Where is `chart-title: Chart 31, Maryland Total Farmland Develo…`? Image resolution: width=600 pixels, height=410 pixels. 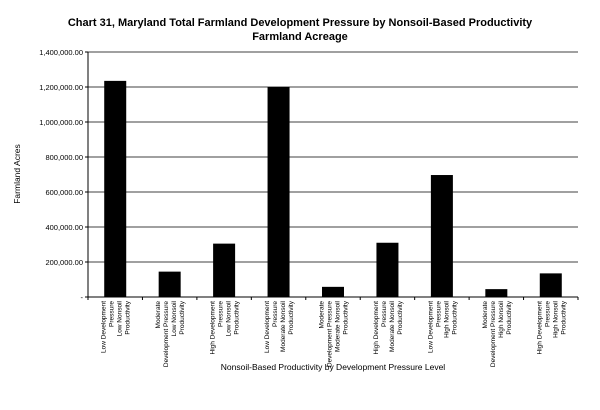
chart-title: Chart 31, Maryland Total Farmland Develo… is located at coordinates (300, 23).